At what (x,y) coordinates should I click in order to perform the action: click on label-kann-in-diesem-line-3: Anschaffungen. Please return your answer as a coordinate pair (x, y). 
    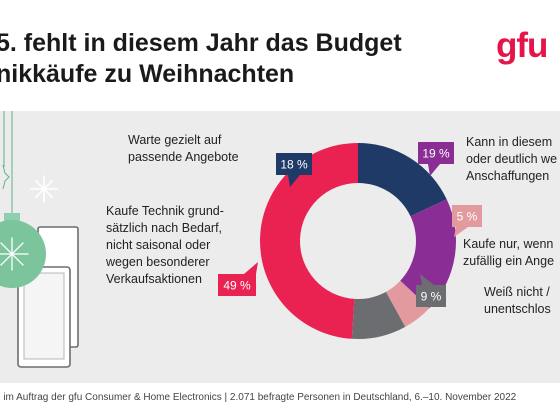
    Looking at the image, I should click on (508, 176).